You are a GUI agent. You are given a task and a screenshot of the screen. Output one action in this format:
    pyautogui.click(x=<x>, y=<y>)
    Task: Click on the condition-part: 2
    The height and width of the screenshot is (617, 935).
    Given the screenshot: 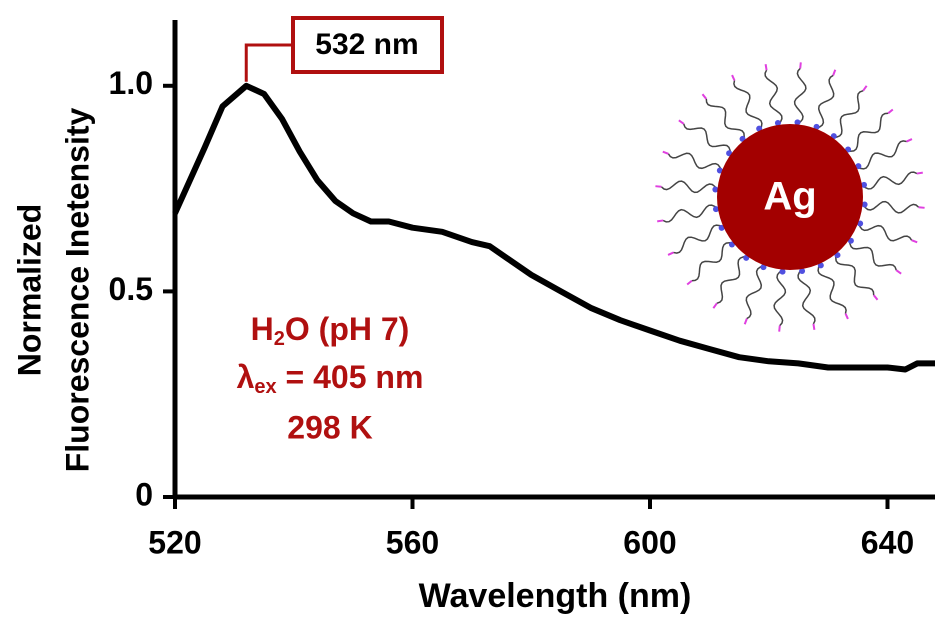 What is the action you would take?
    pyautogui.click(x=279, y=339)
    